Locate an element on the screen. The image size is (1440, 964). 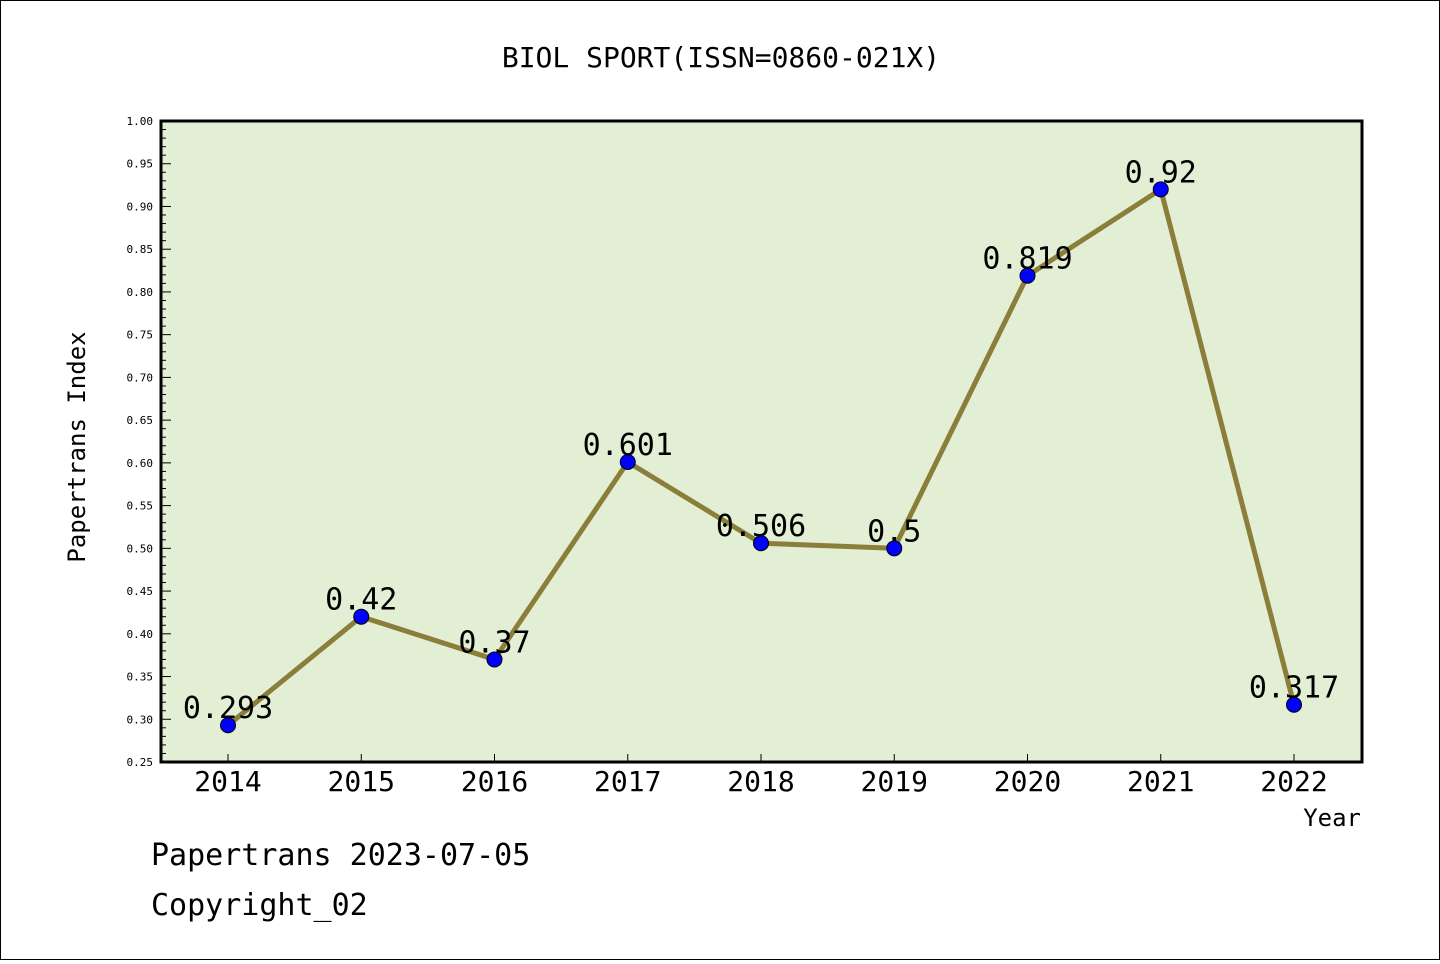
data-label: 0.37 is located at coordinates (494, 642).